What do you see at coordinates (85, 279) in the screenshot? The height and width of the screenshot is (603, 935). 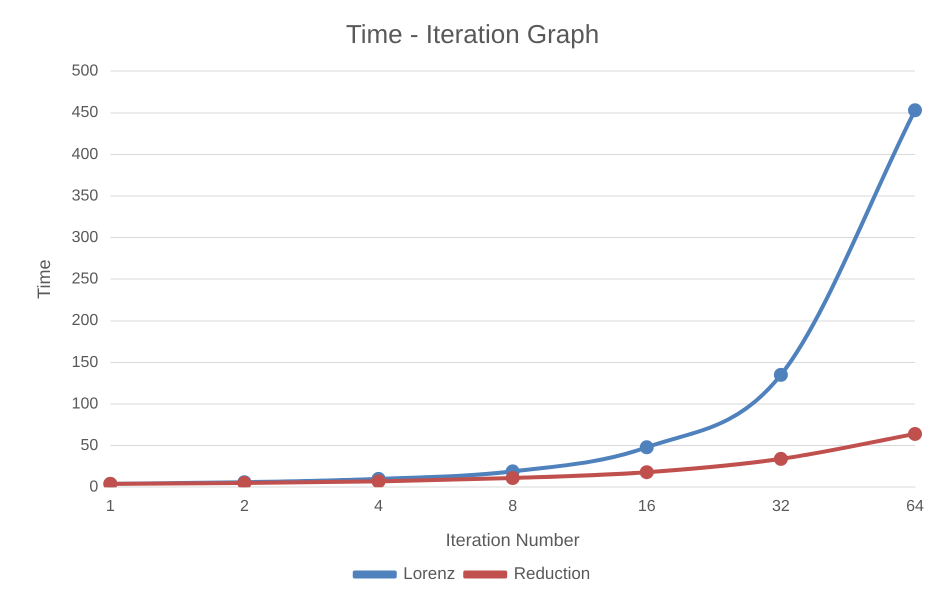 I see `y-tick-label: 250` at bounding box center [85, 279].